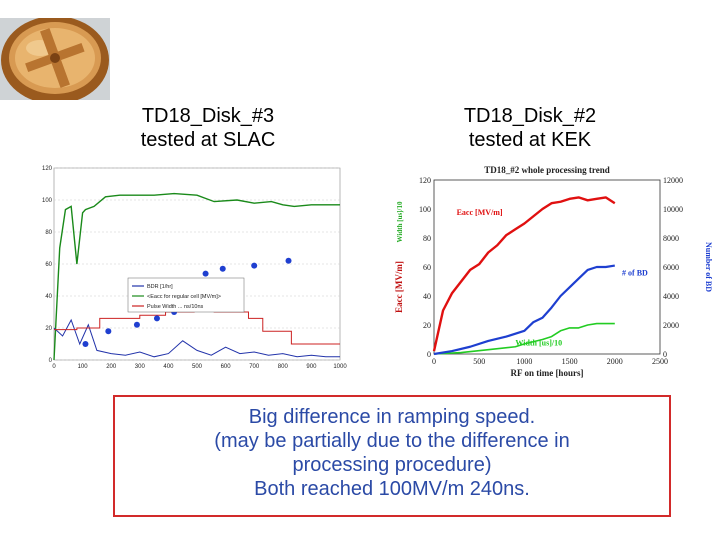  Describe the element at coordinates (671, 238) in the screenshot. I see `y-right-tick-label: 8000` at that location.